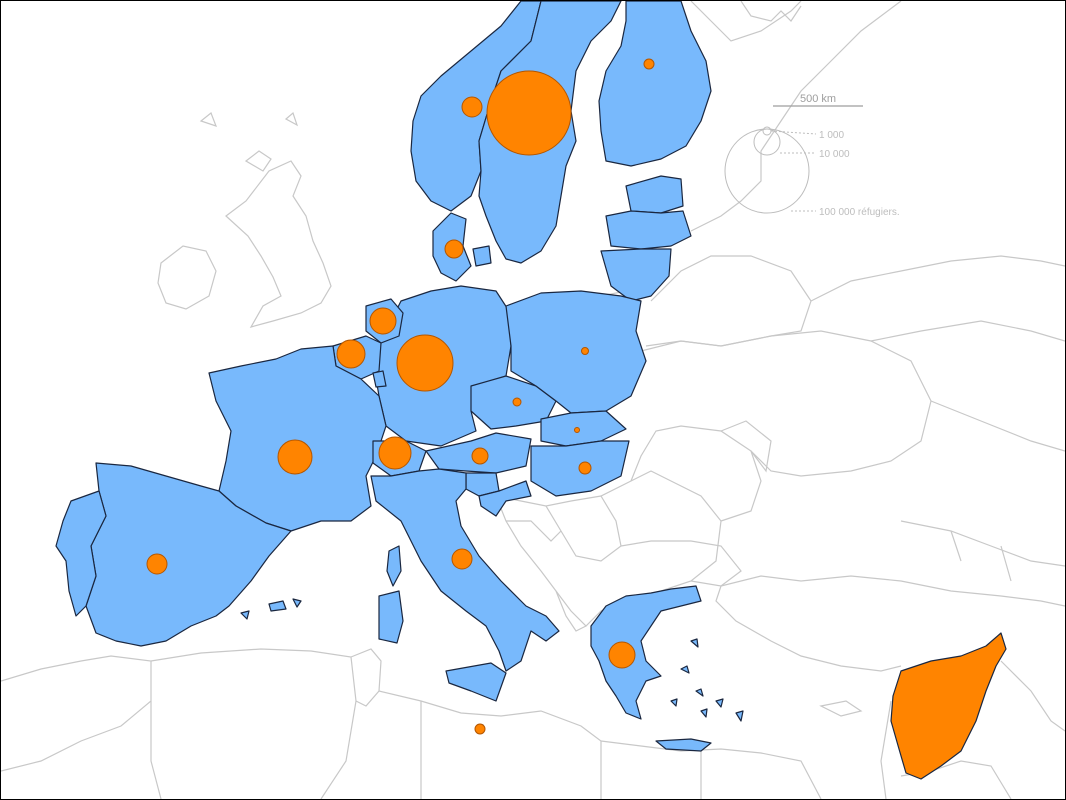  Describe the element at coordinates (395, 453) in the screenshot. I see `circle-switzerland` at that location.